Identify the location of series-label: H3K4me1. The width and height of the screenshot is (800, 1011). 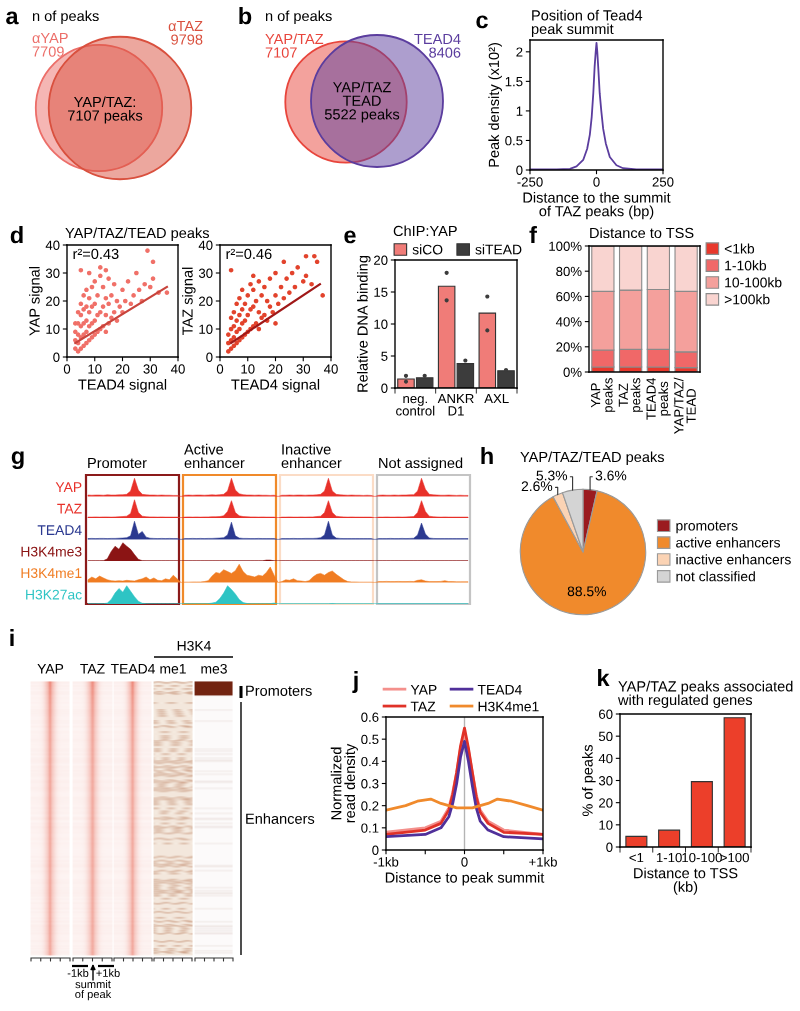
(51, 573).